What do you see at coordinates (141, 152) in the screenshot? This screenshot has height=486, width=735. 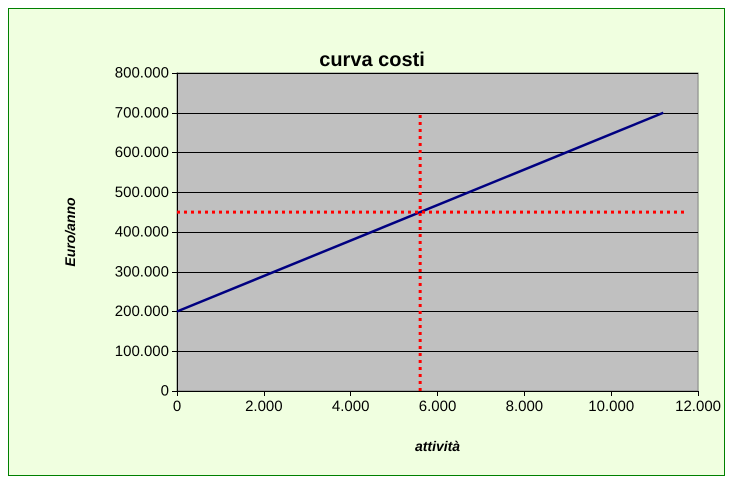 I see `y-tick-label: 600.000` at bounding box center [141, 152].